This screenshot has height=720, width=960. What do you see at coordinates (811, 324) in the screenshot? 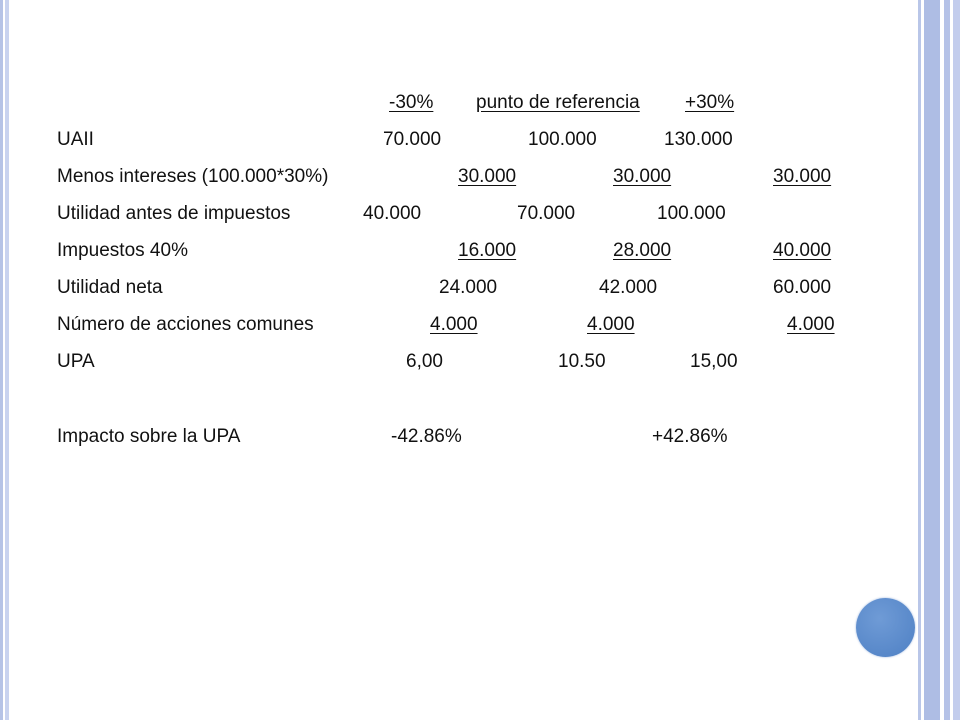
I see `row-shares-value-3: 4.000` at bounding box center [811, 324].